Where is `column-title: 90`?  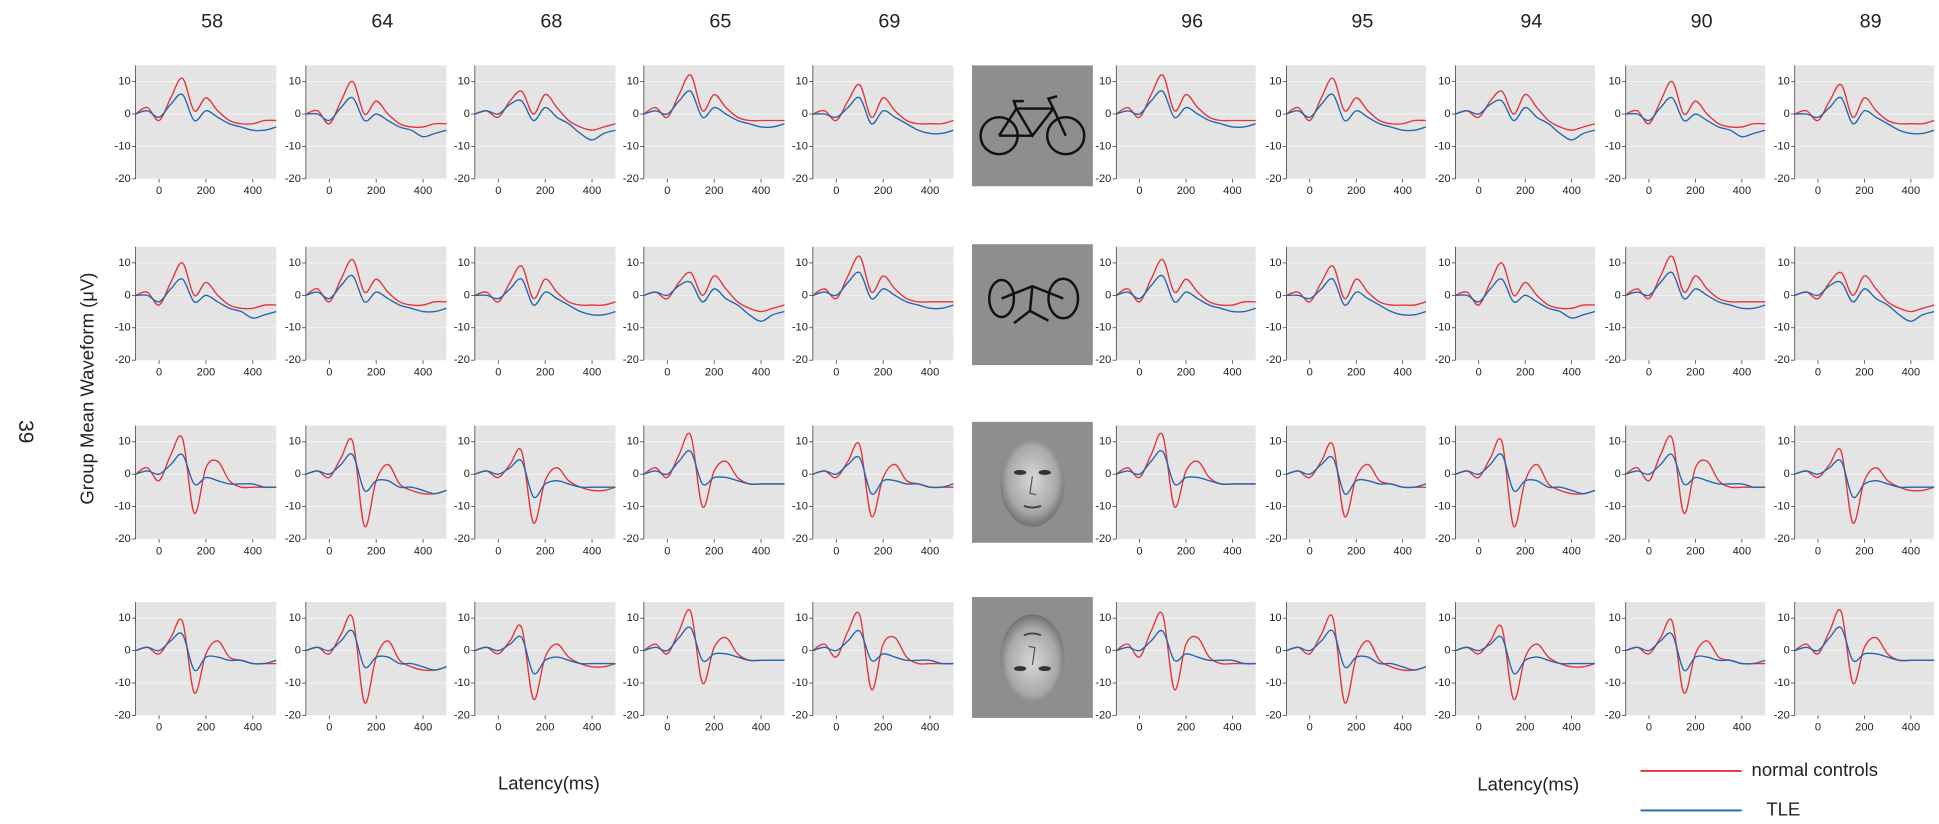
column-title: 90 is located at coordinates (1702, 21).